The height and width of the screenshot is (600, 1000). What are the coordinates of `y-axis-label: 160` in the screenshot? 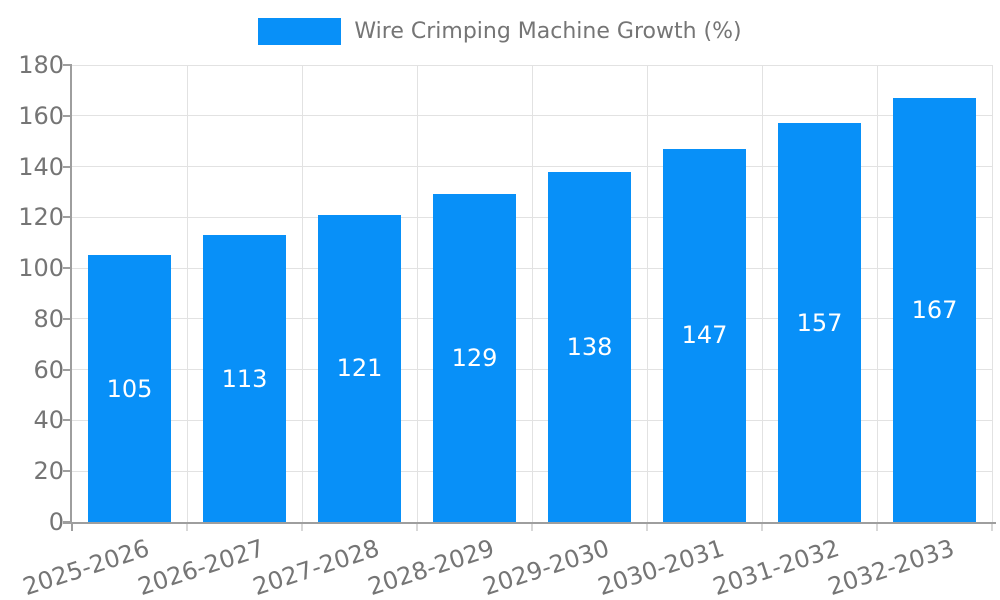 It's located at (41, 115).